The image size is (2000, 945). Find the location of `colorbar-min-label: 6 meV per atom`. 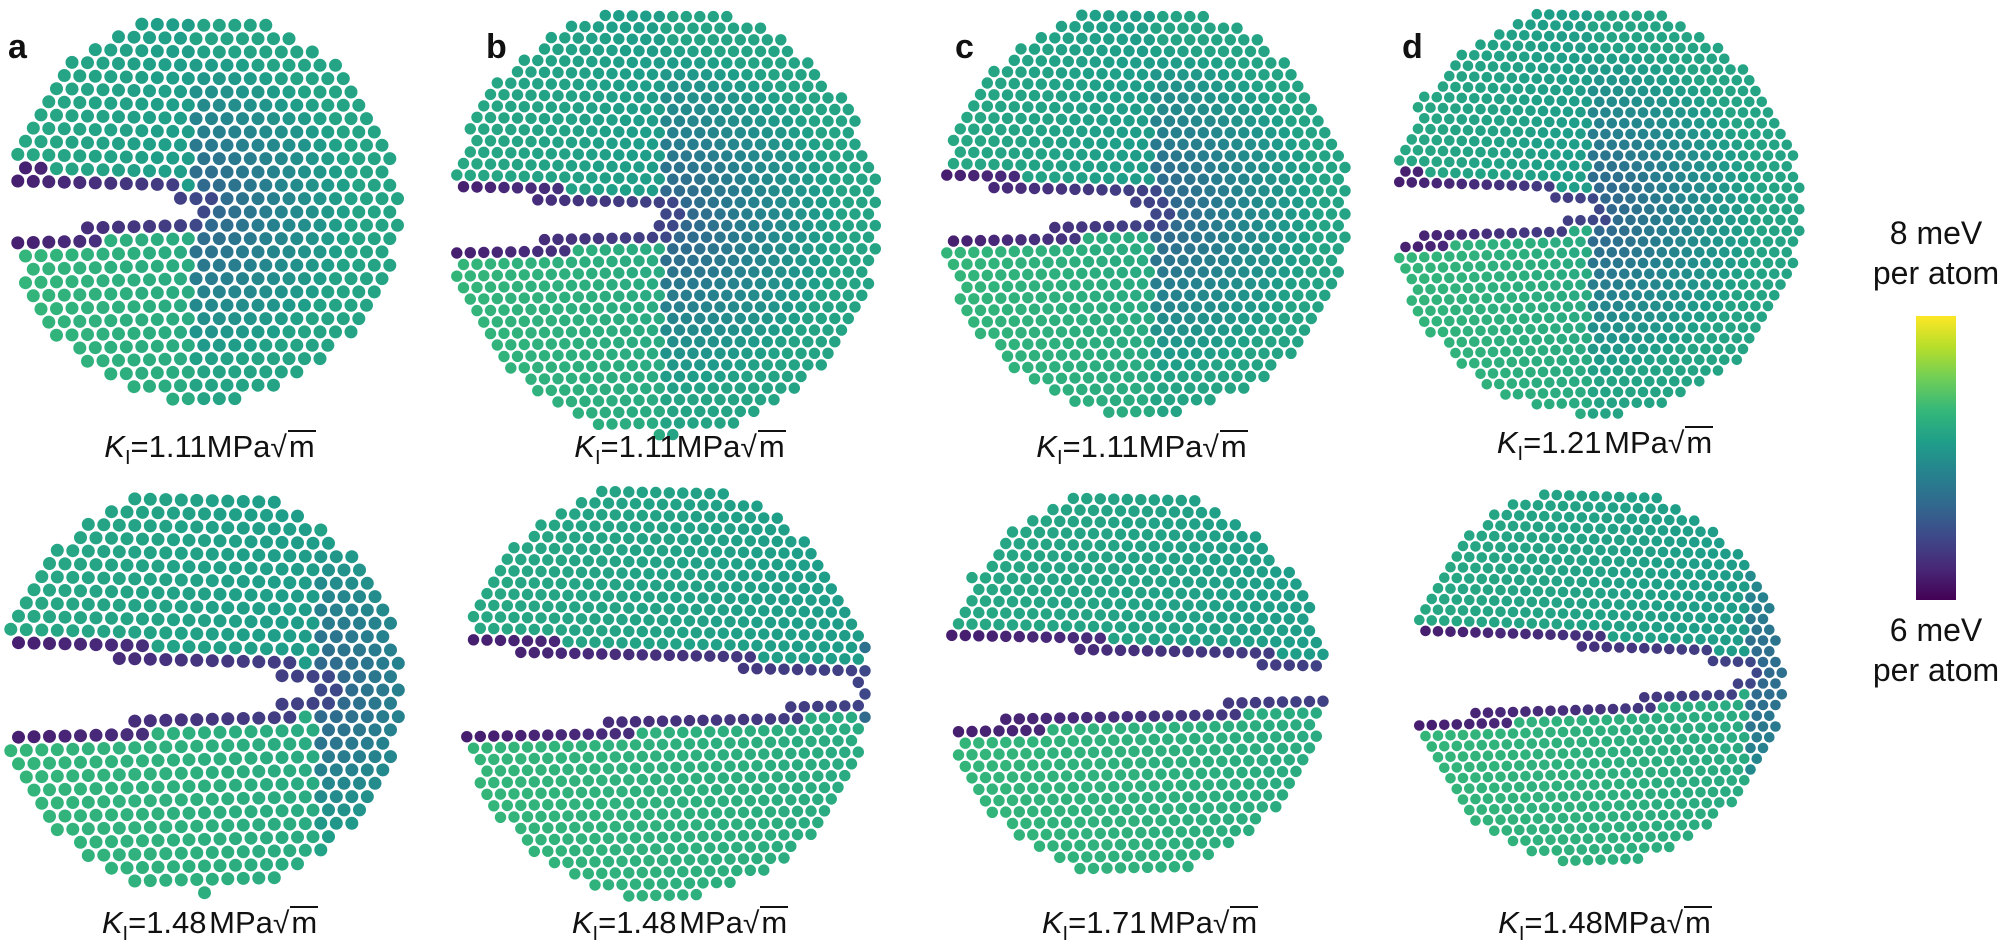

colorbar-min-label: 6 meV per atom is located at coordinates (1913, 650).